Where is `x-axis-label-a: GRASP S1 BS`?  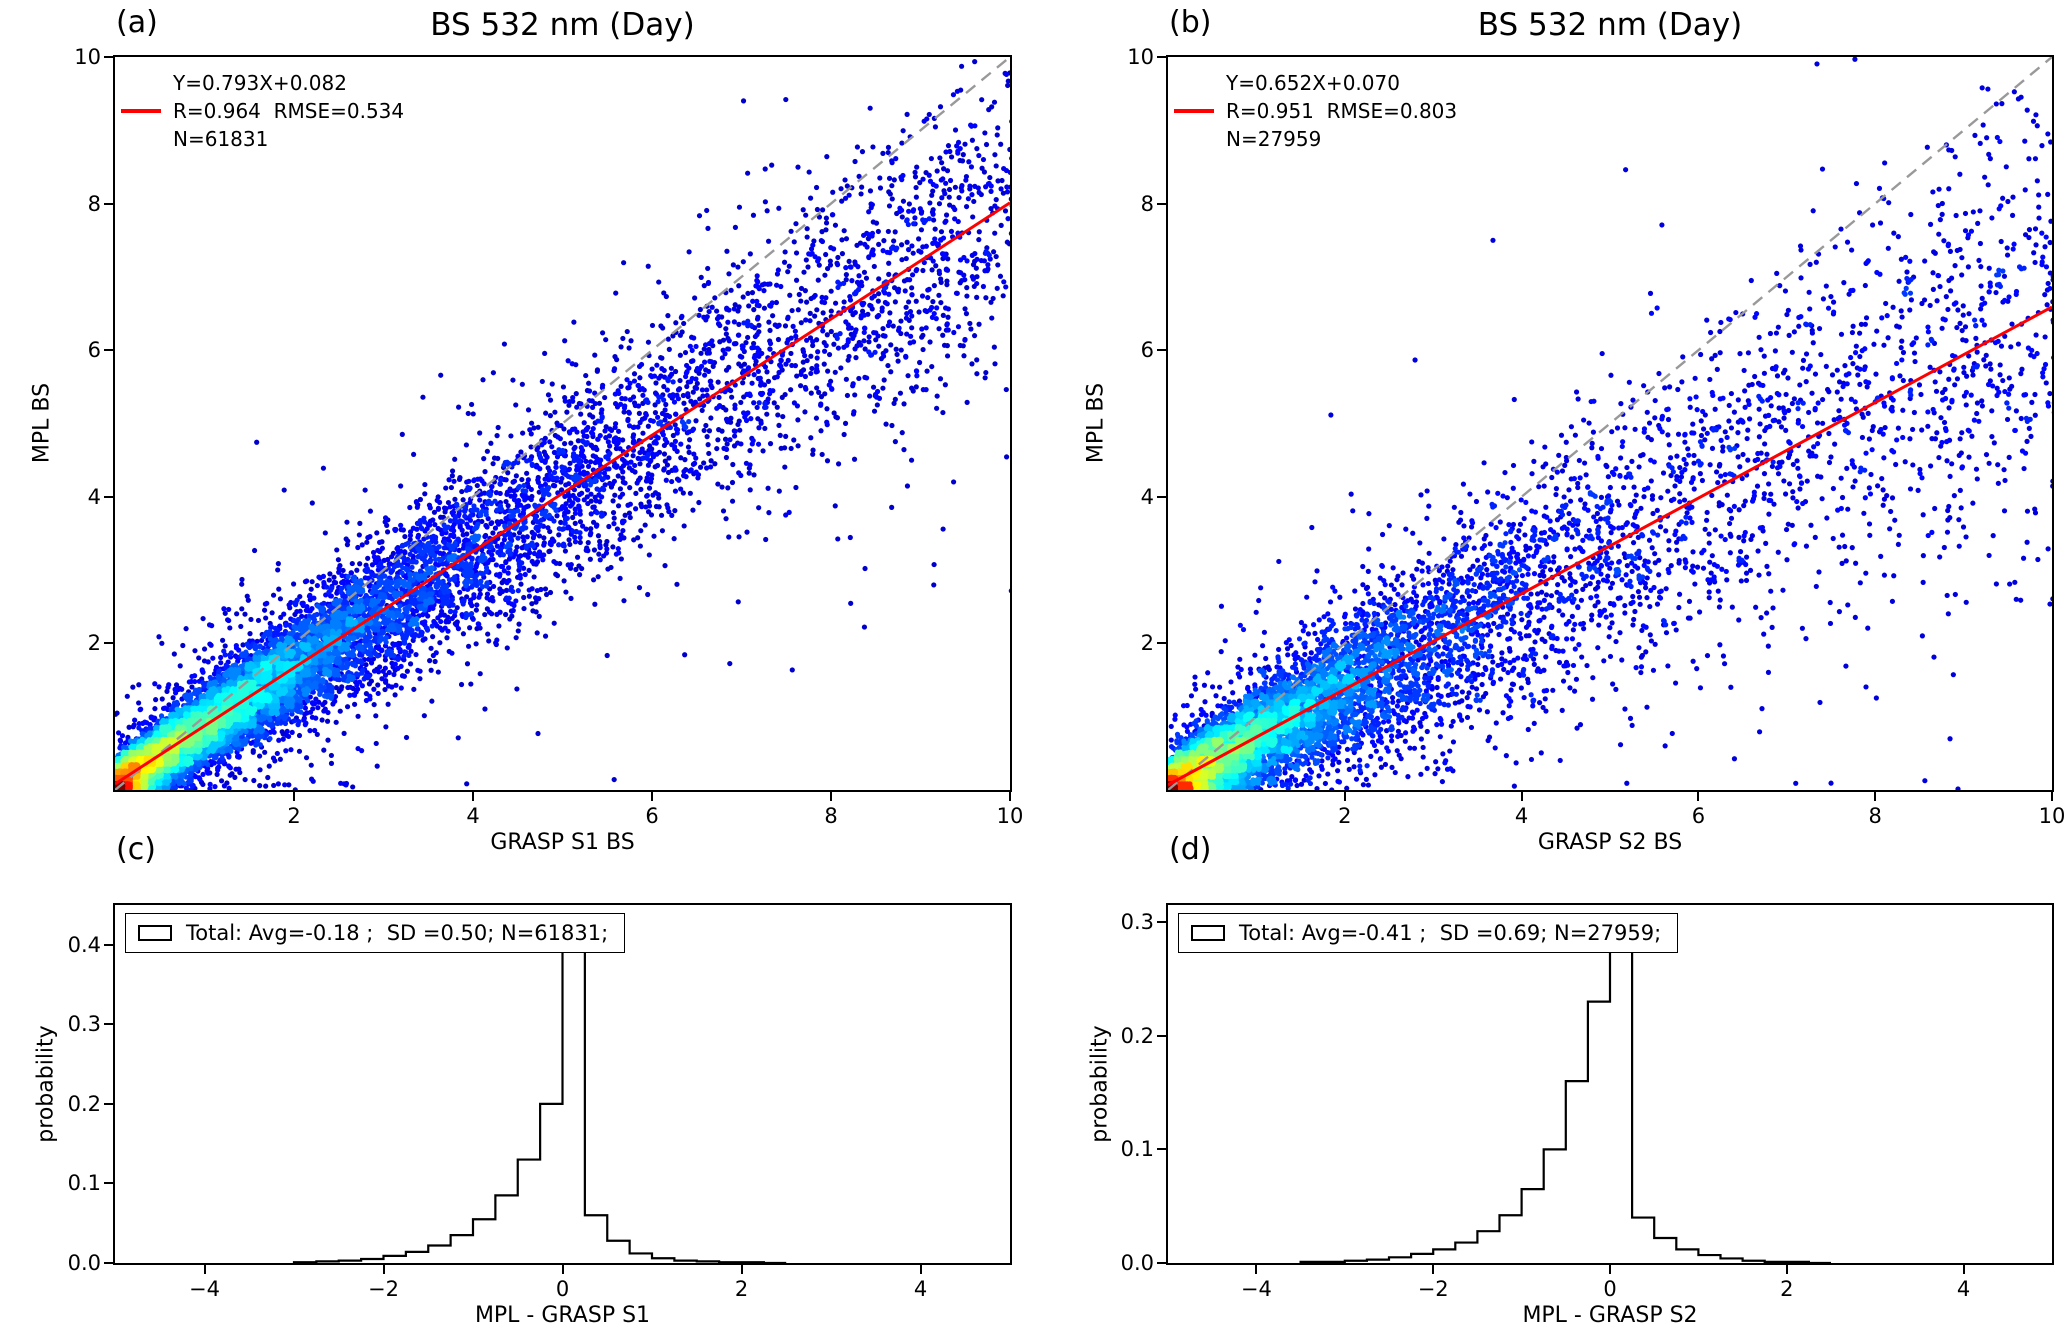
x-axis-label-a: GRASP S1 BS is located at coordinates (562, 842).